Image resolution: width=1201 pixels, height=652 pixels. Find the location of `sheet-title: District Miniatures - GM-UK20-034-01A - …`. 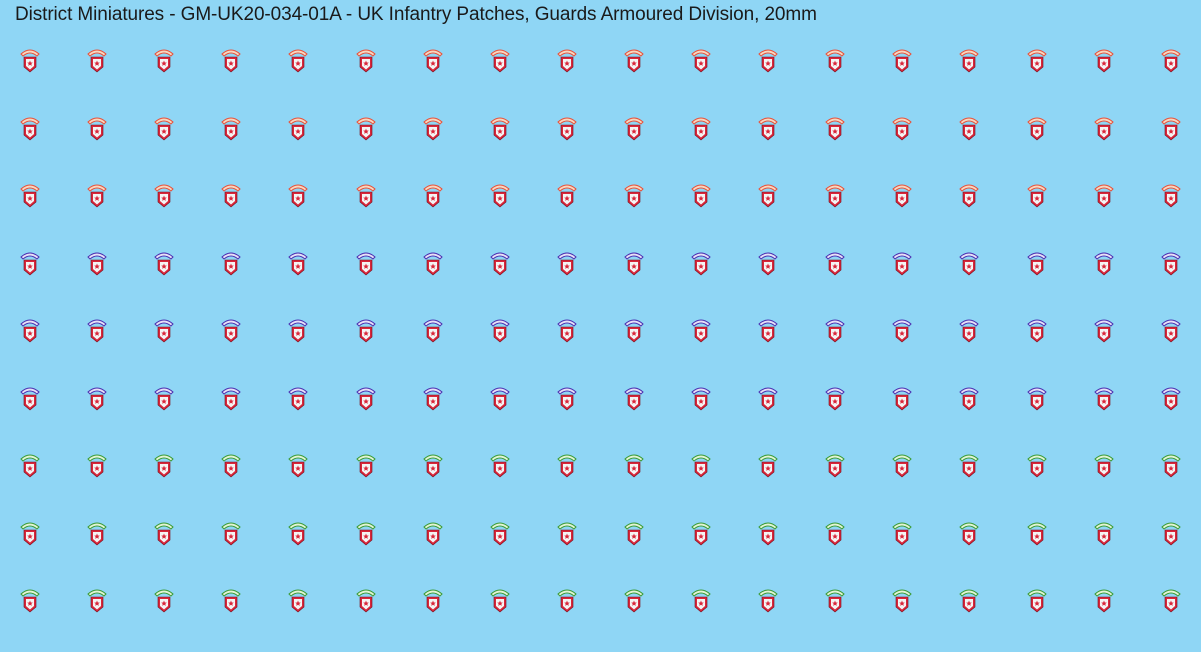

sheet-title: District Miniatures - GM-UK20-034-01A - … is located at coordinates (416, 14).